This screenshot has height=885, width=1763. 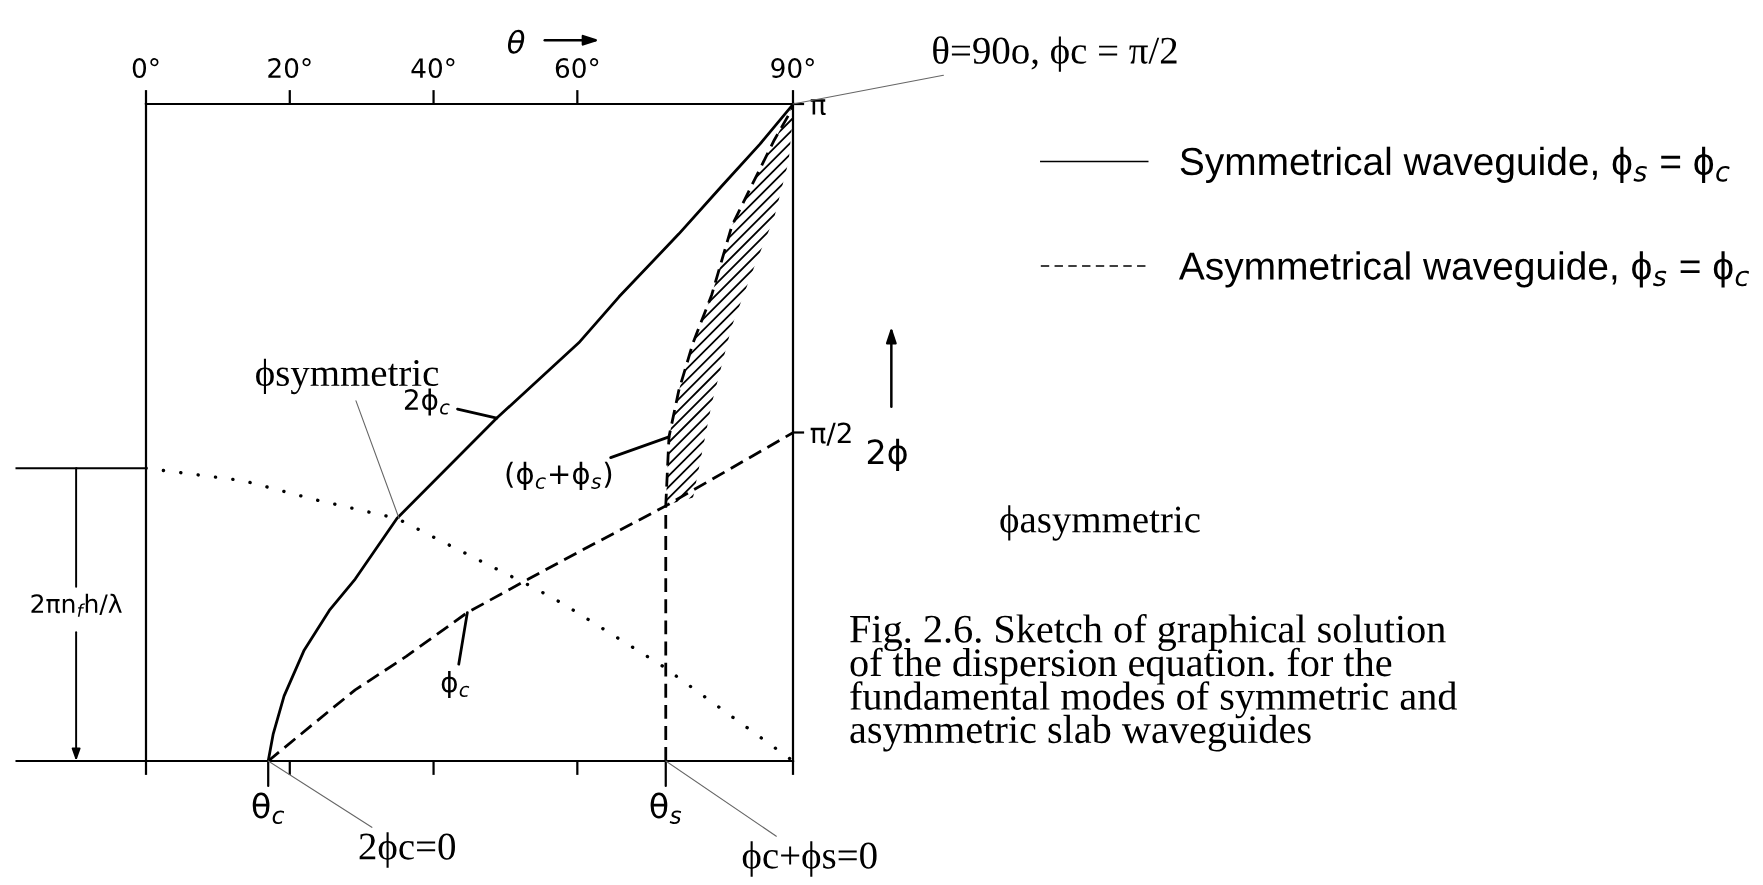 I want to click on caption: Fig. 2.6. Sketch of graphical solution of the dispersion equation. for the fundamental modes of symmetric and asymmetric slab waveguides, so click(x=1153, y=683).